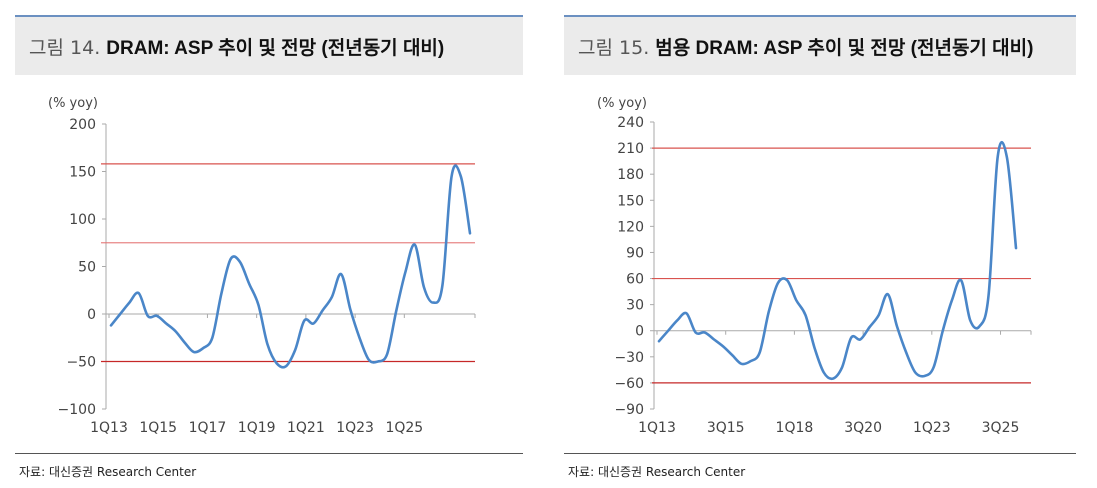  I want to click on figure-title: 그림 14. DRAM: ASP 추이 및 전망 (전년동기 대비), so click(237, 48).